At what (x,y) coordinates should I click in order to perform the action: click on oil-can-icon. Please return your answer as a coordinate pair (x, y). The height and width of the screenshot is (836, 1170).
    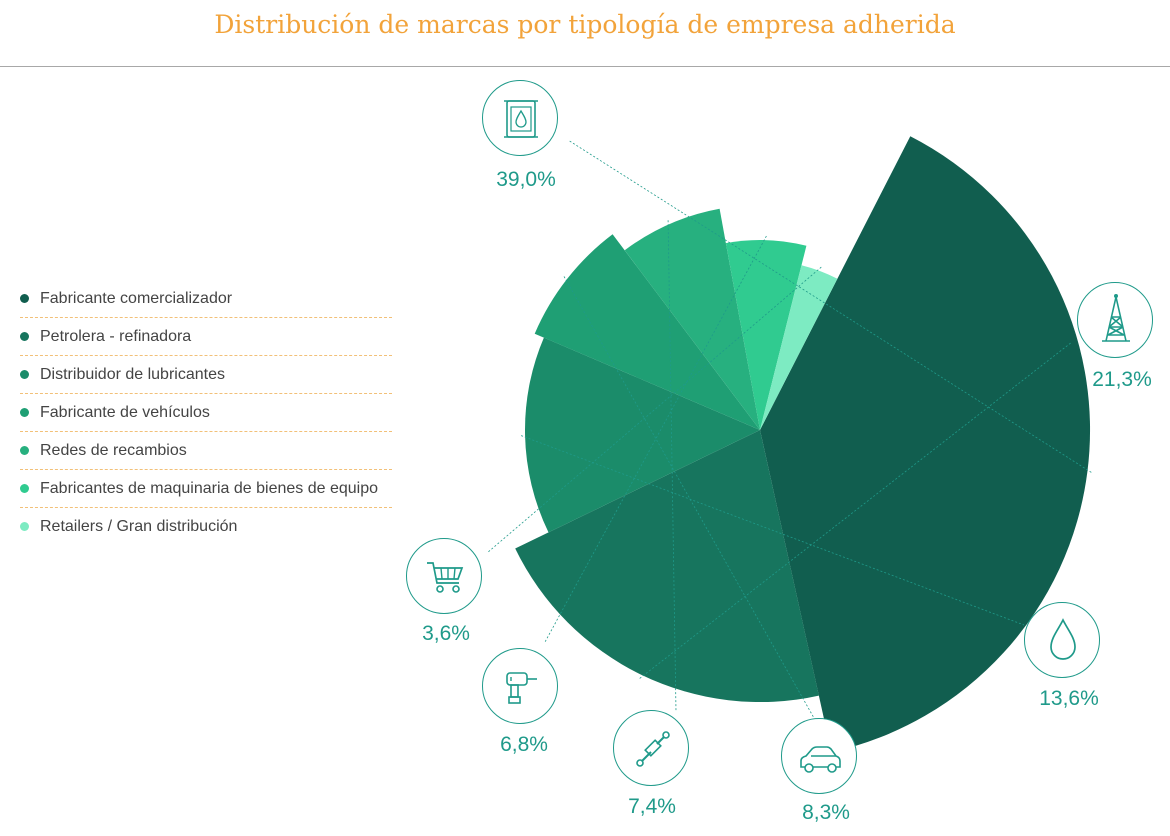
    Looking at the image, I should click on (520, 118).